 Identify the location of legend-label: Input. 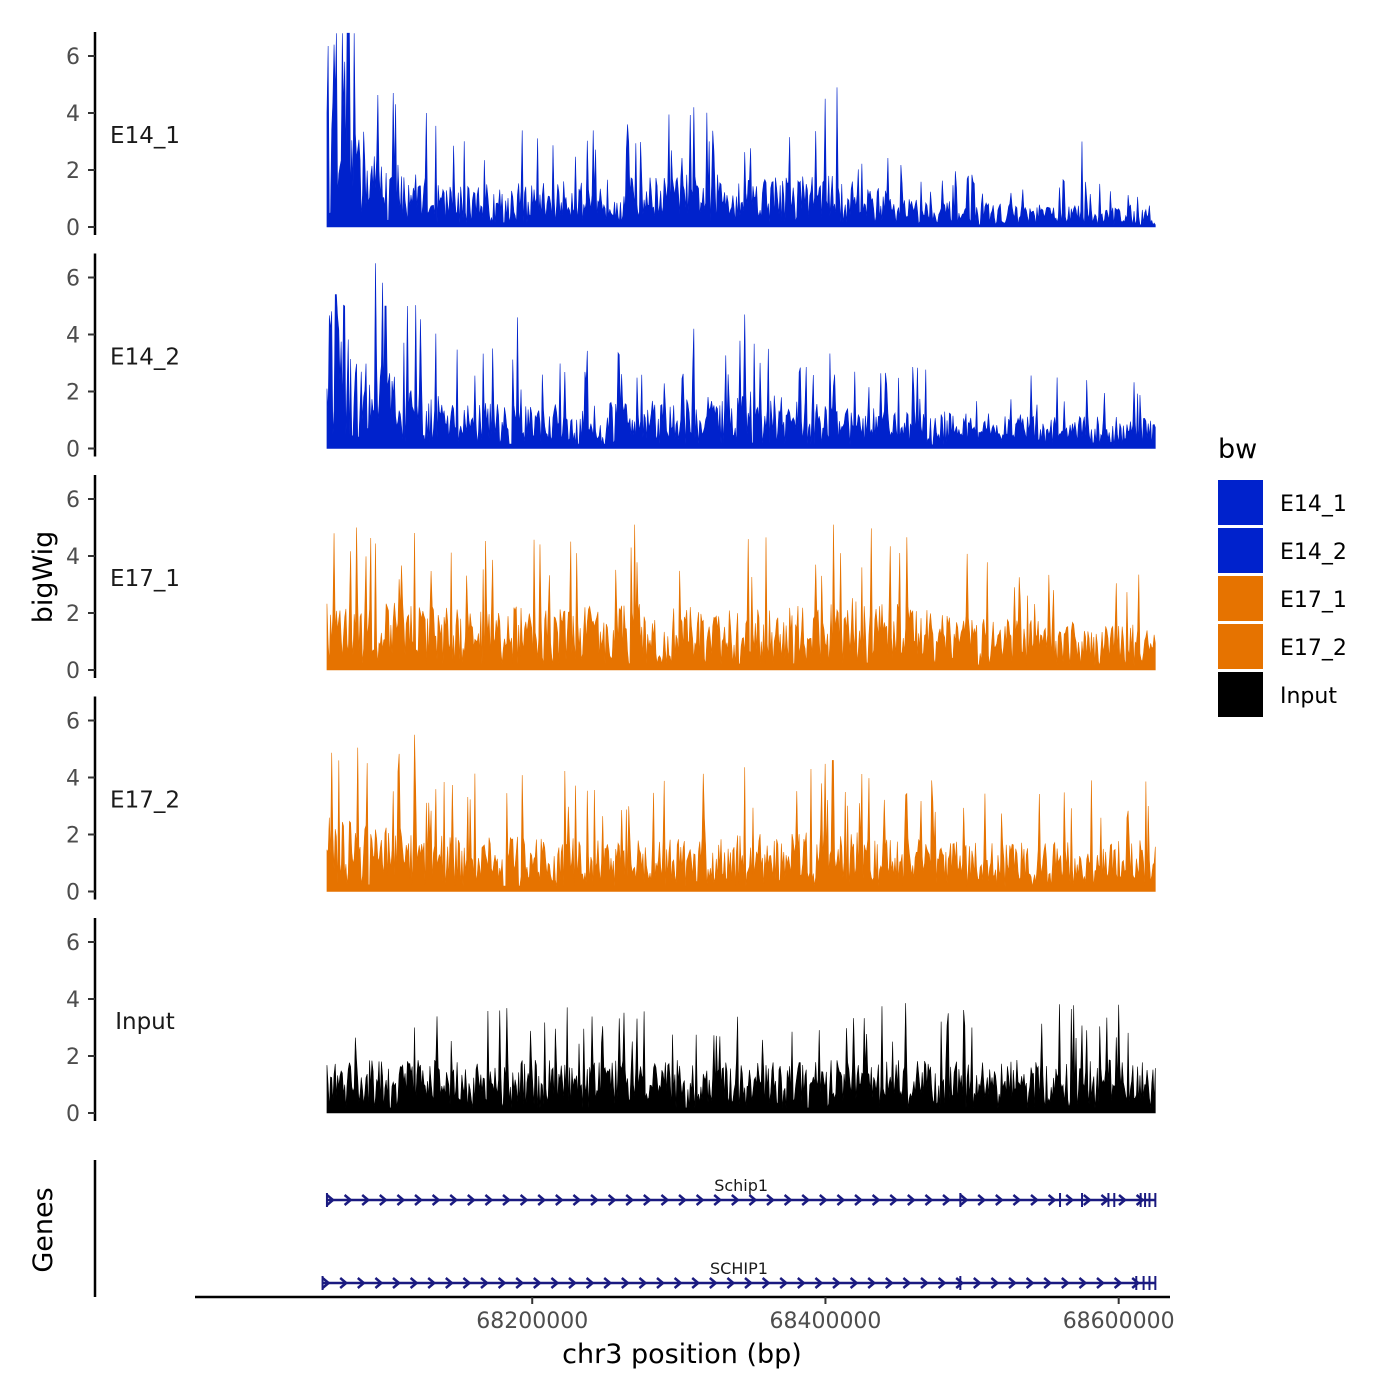
(1308, 696).